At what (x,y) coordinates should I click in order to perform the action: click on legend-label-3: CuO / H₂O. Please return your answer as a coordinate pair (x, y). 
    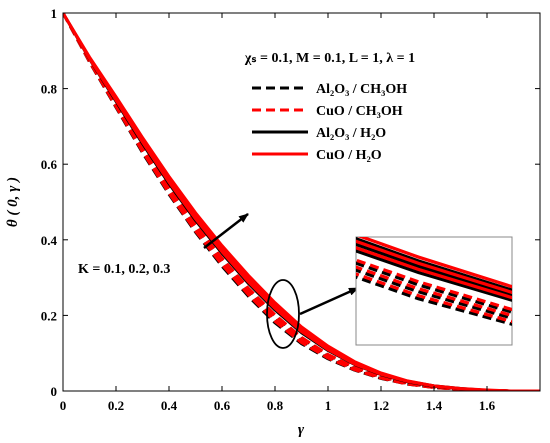
    Looking at the image, I should click on (349, 155).